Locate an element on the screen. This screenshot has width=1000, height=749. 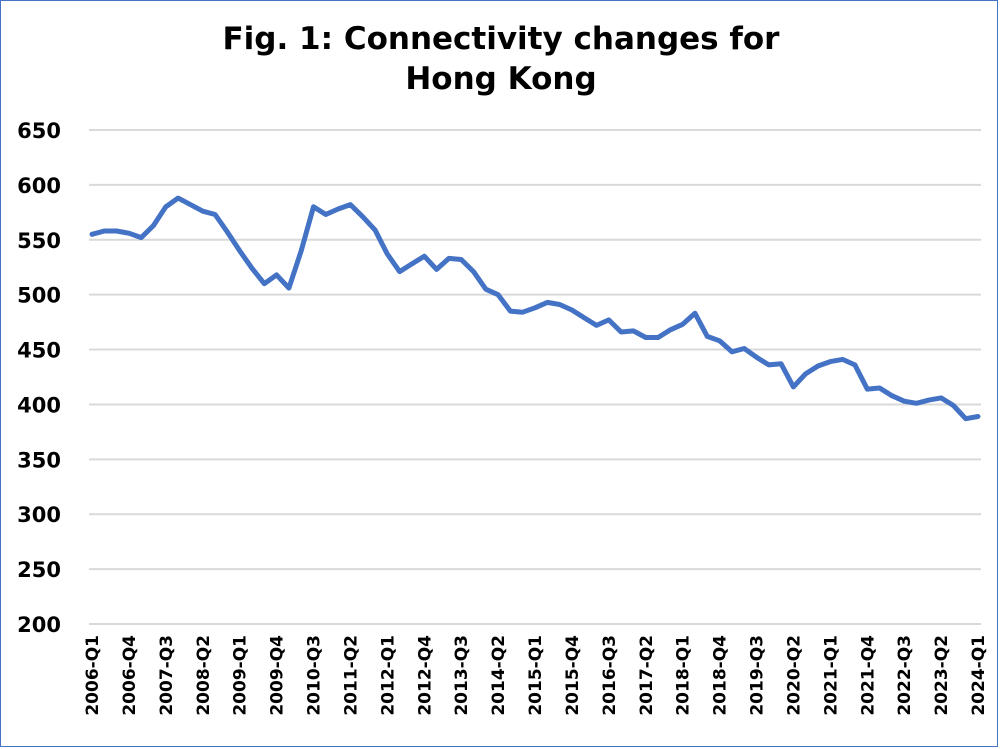
y-tick-label: 650 is located at coordinates (39, 131).